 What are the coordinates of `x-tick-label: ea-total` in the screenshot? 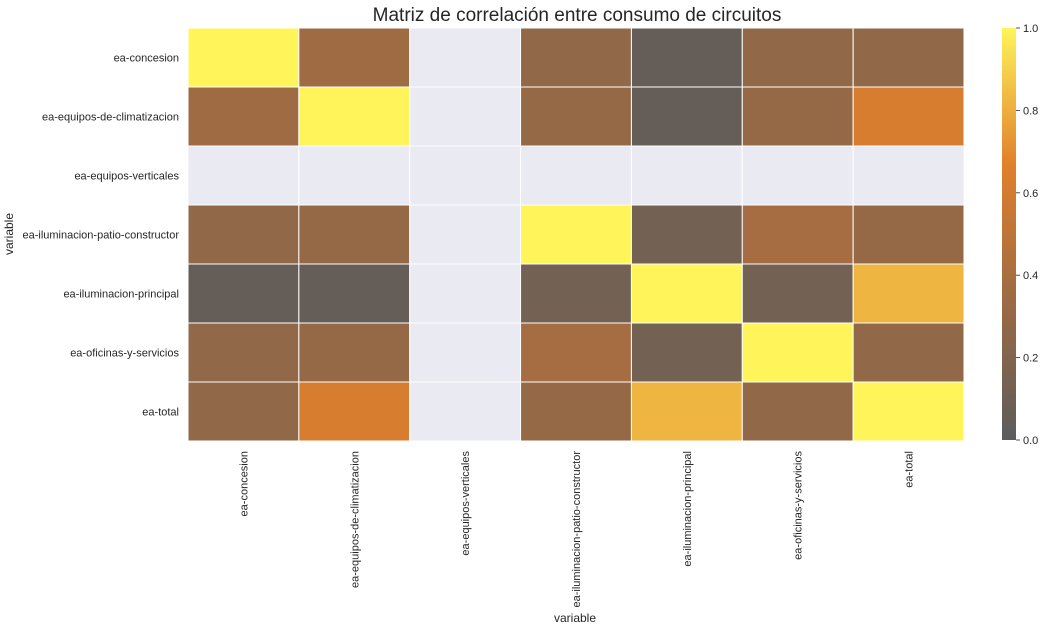 It's located at (910, 469).